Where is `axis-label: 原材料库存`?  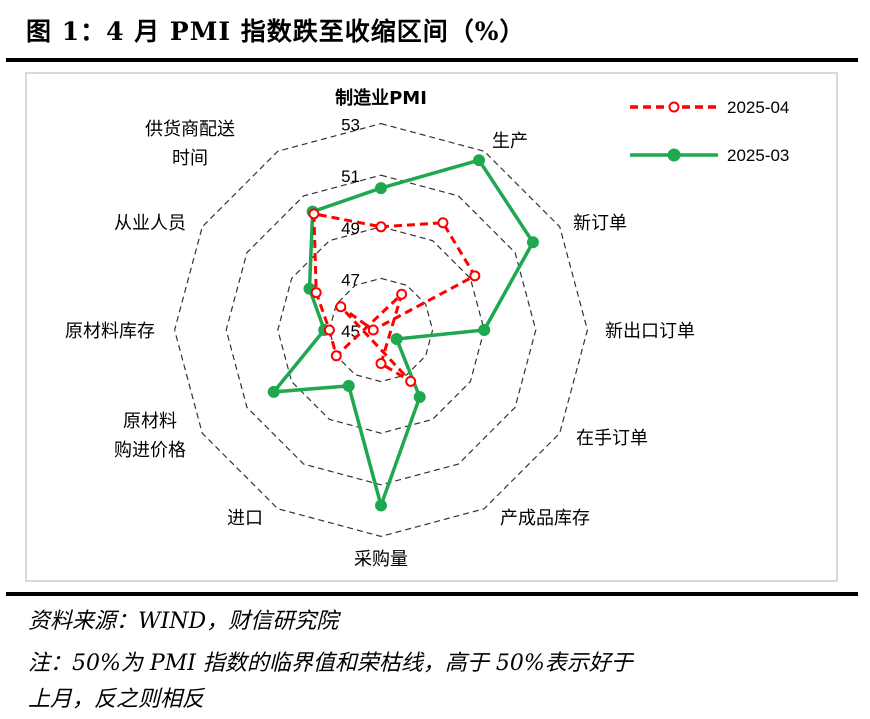
axis-label: 原材料库存 is located at coordinates (110, 331).